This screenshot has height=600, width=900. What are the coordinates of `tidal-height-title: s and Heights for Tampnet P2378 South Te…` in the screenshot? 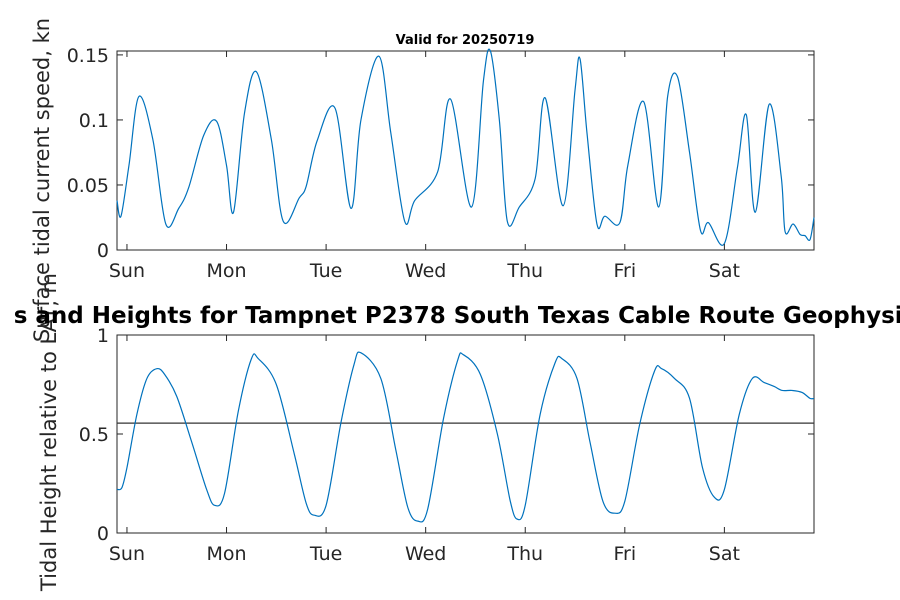 It's located at (457, 316).